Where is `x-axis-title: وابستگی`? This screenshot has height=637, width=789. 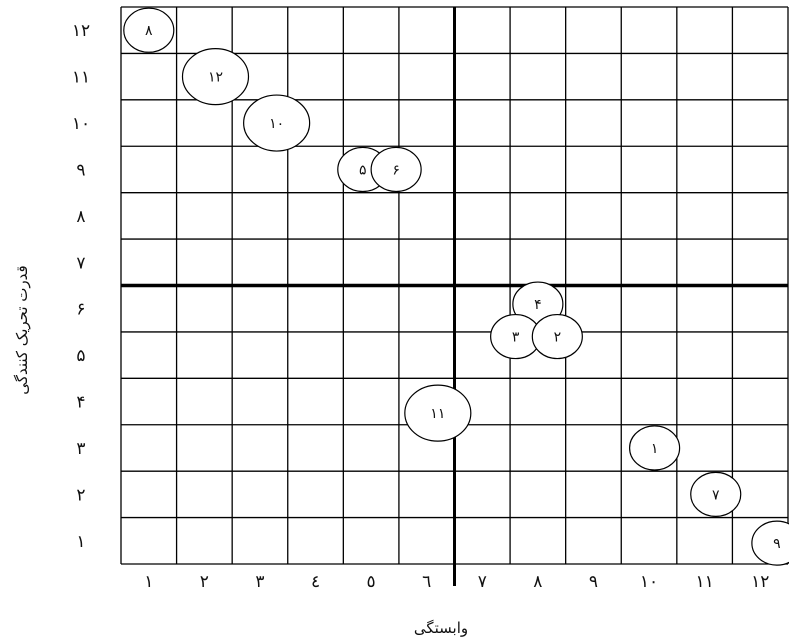 x-axis-title: وابستگی is located at coordinates (441, 628).